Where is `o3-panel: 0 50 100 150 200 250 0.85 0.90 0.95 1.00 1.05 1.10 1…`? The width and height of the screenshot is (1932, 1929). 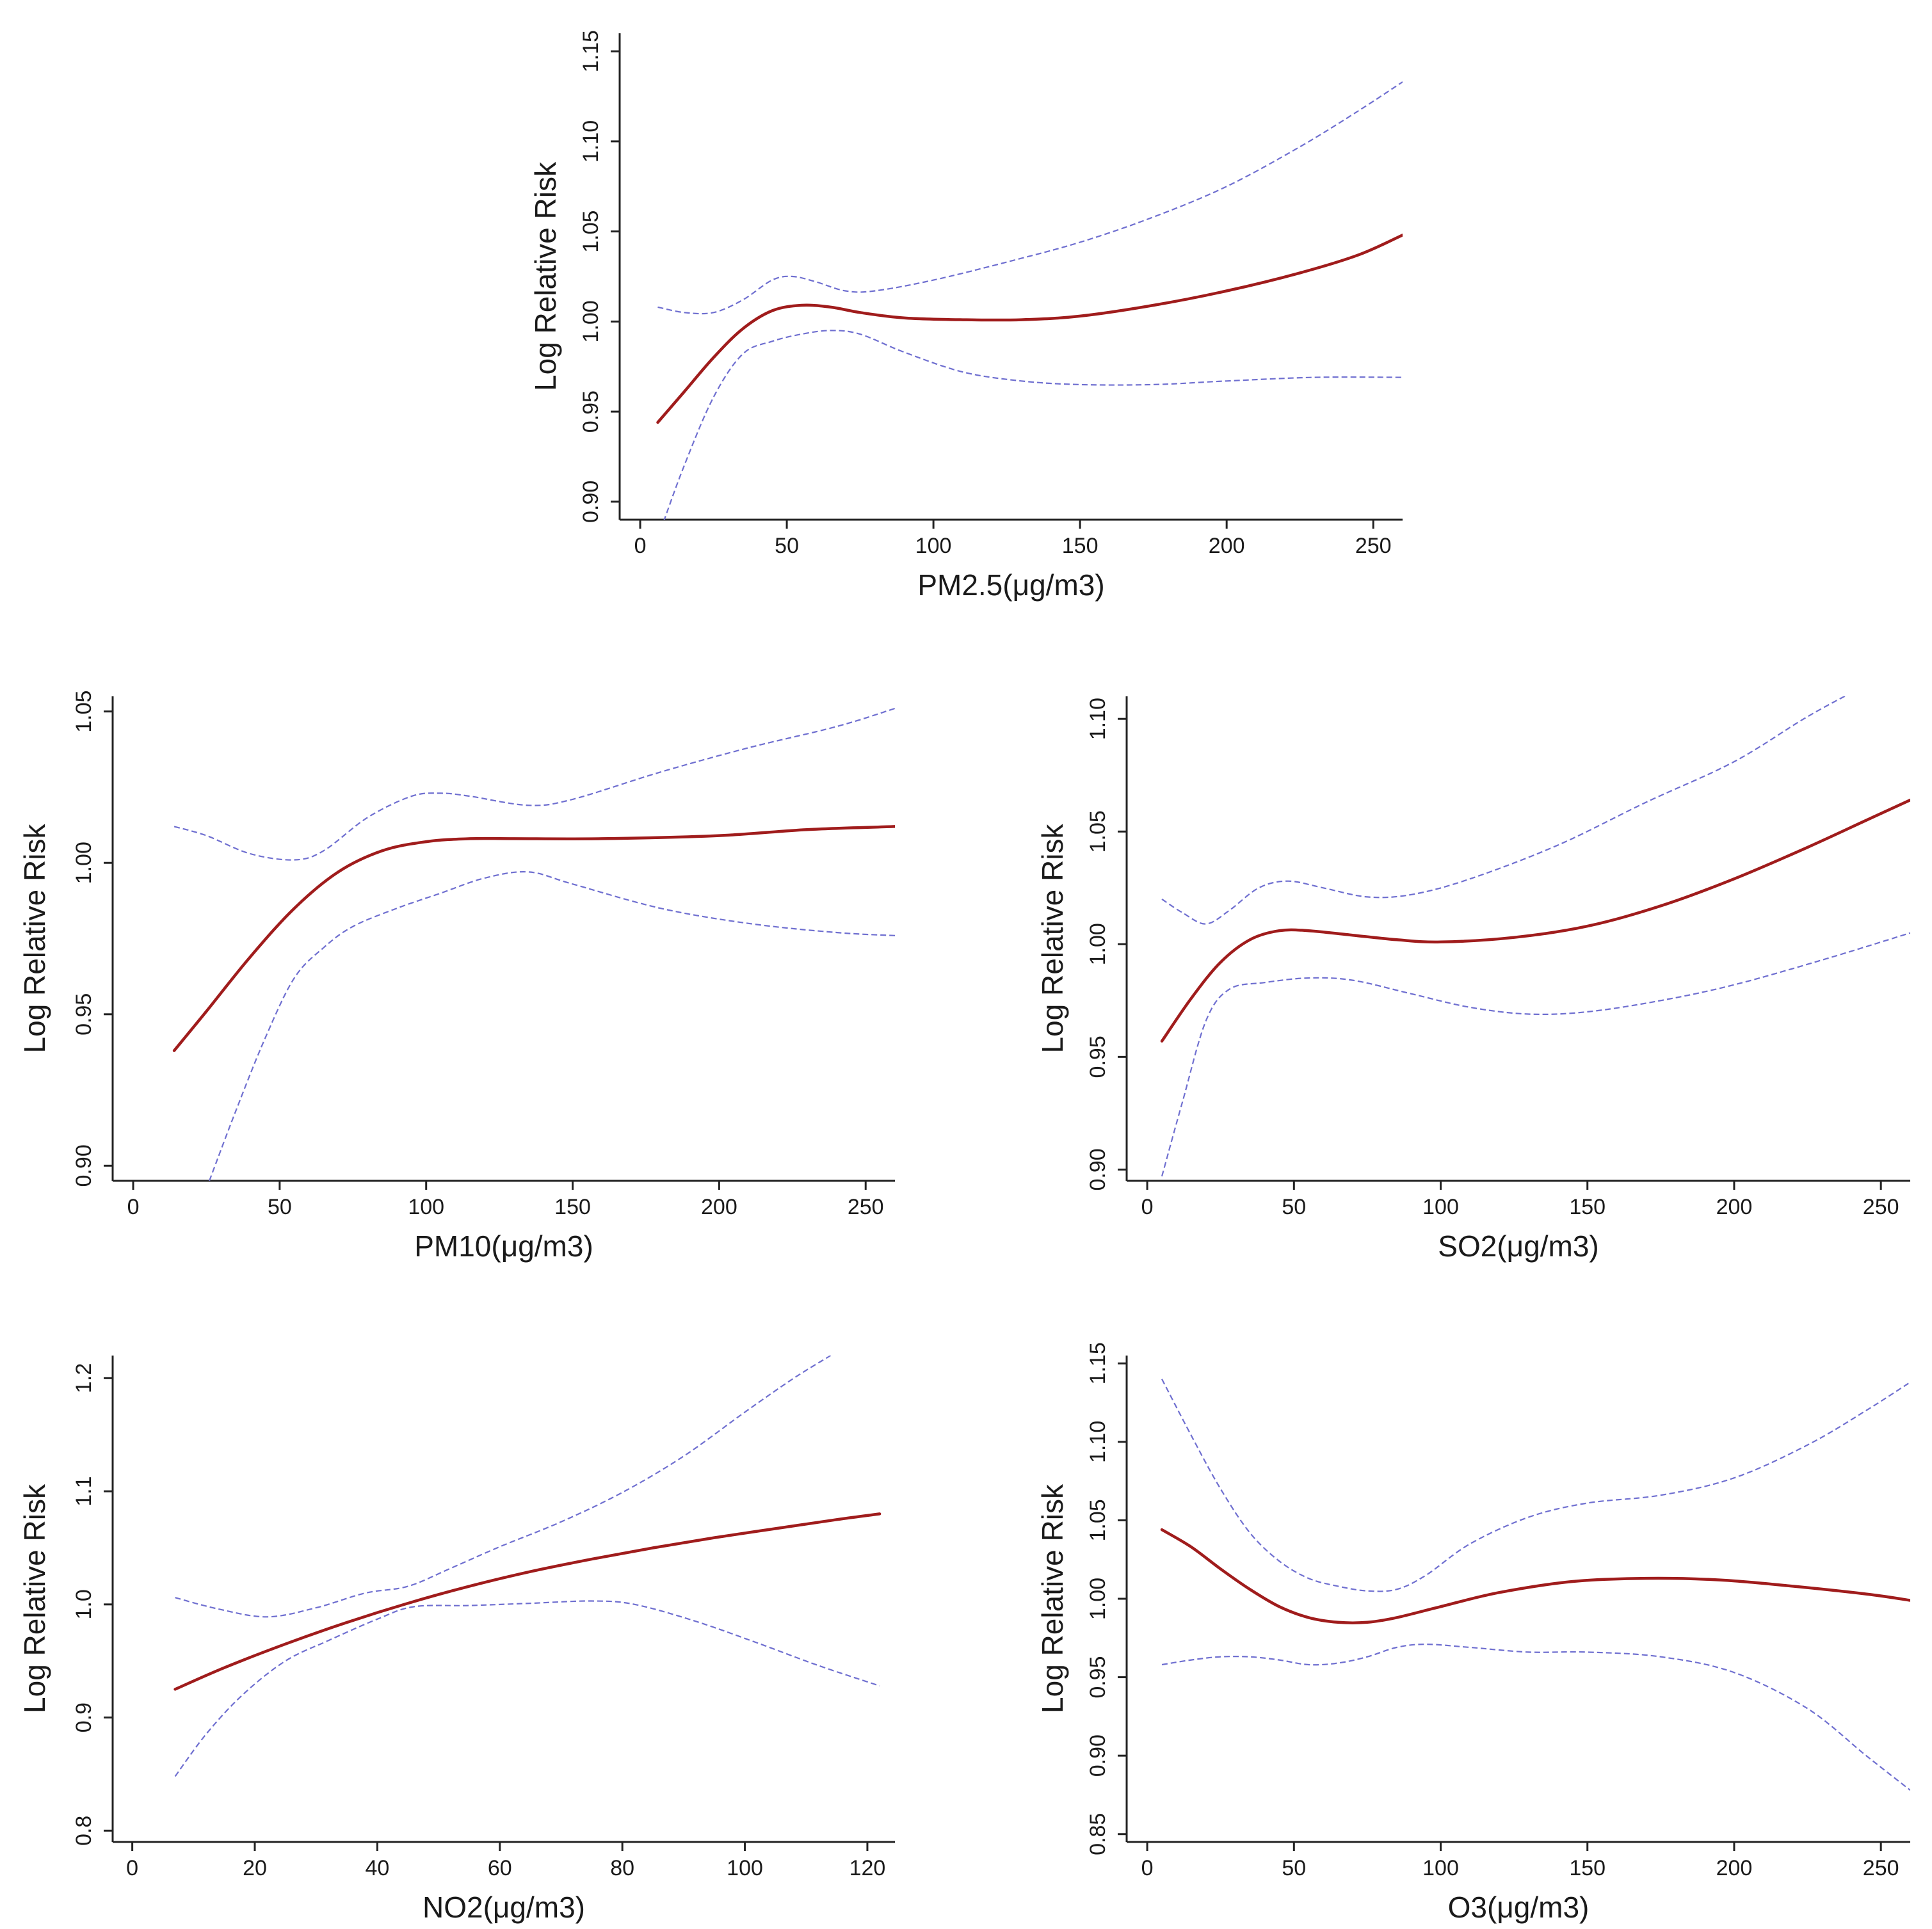
o3-panel: 0 50 100 150 200 250 0.85 0.90 0.95 1.00 1.05 1.10 1… is located at coordinates (1473, 1633).